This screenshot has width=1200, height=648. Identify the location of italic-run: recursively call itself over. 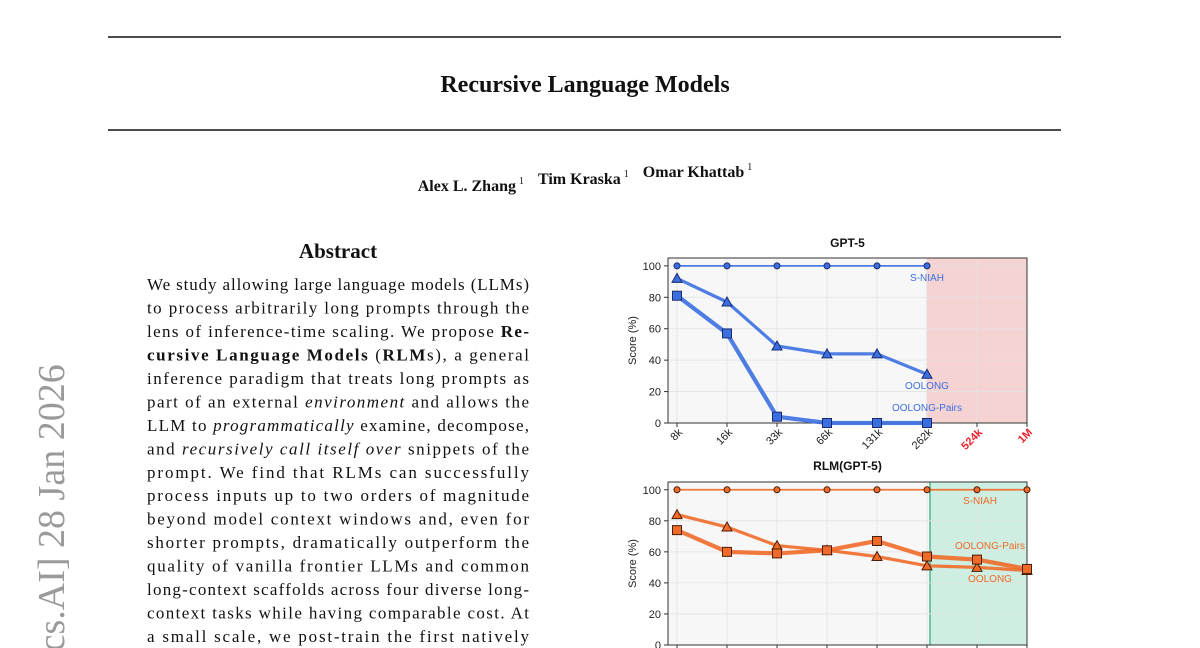
(291, 448).